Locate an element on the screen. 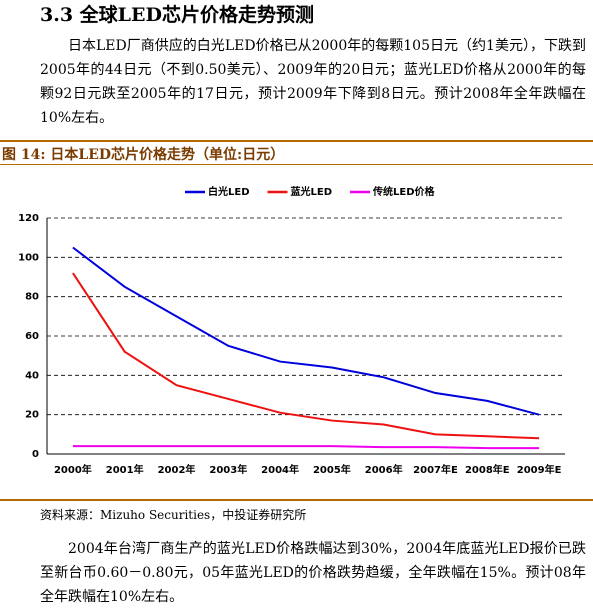 The image size is (593, 614). y-tick-label: 120 is located at coordinates (28, 218).